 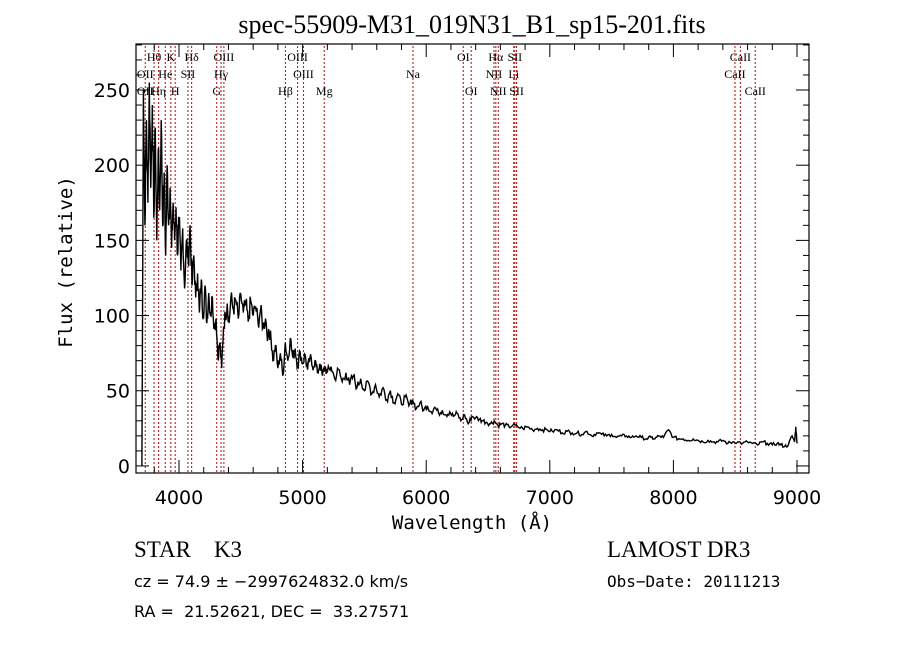 I want to click on chart-title: spec-55909-M31_019N31_B1_sp15-201.fits, so click(x=471, y=24).